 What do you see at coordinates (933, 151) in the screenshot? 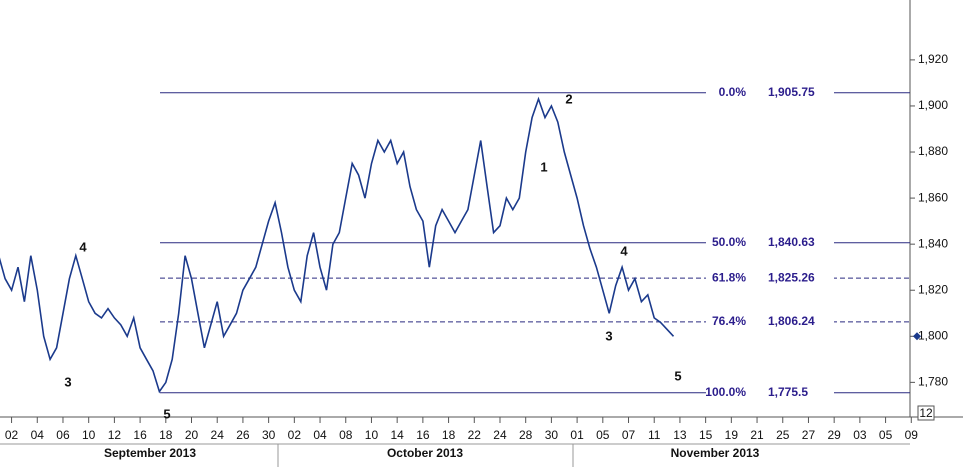
I see `y-tick-label: 1,880` at bounding box center [933, 151].